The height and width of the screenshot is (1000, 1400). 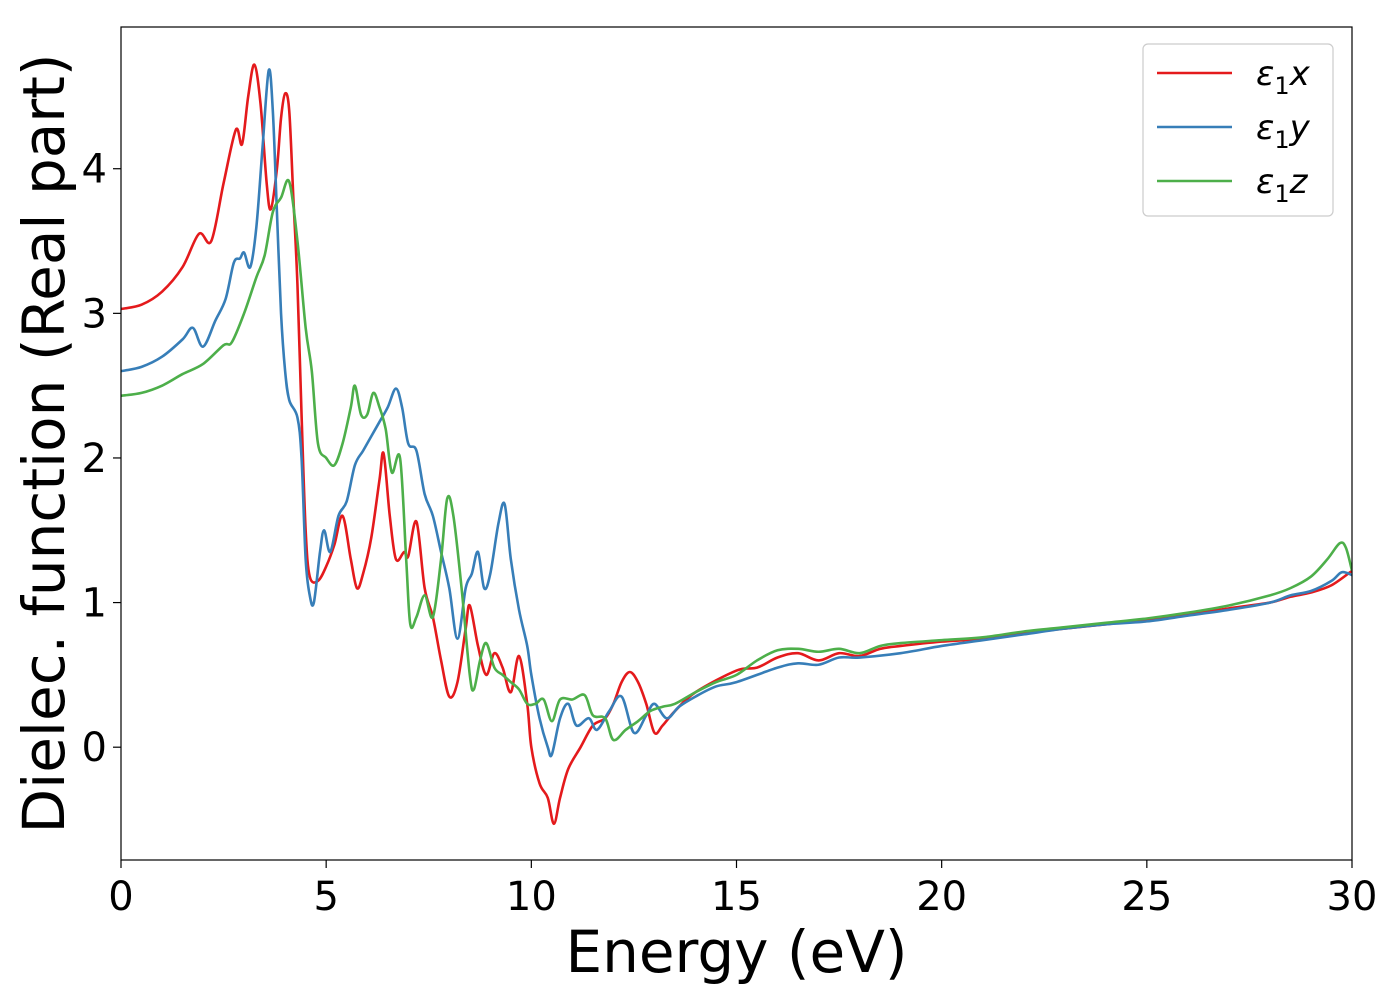 What do you see at coordinates (736, 897) in the screenshot?
I see `x-tick-label: 15` at bounding box center [736, 897].